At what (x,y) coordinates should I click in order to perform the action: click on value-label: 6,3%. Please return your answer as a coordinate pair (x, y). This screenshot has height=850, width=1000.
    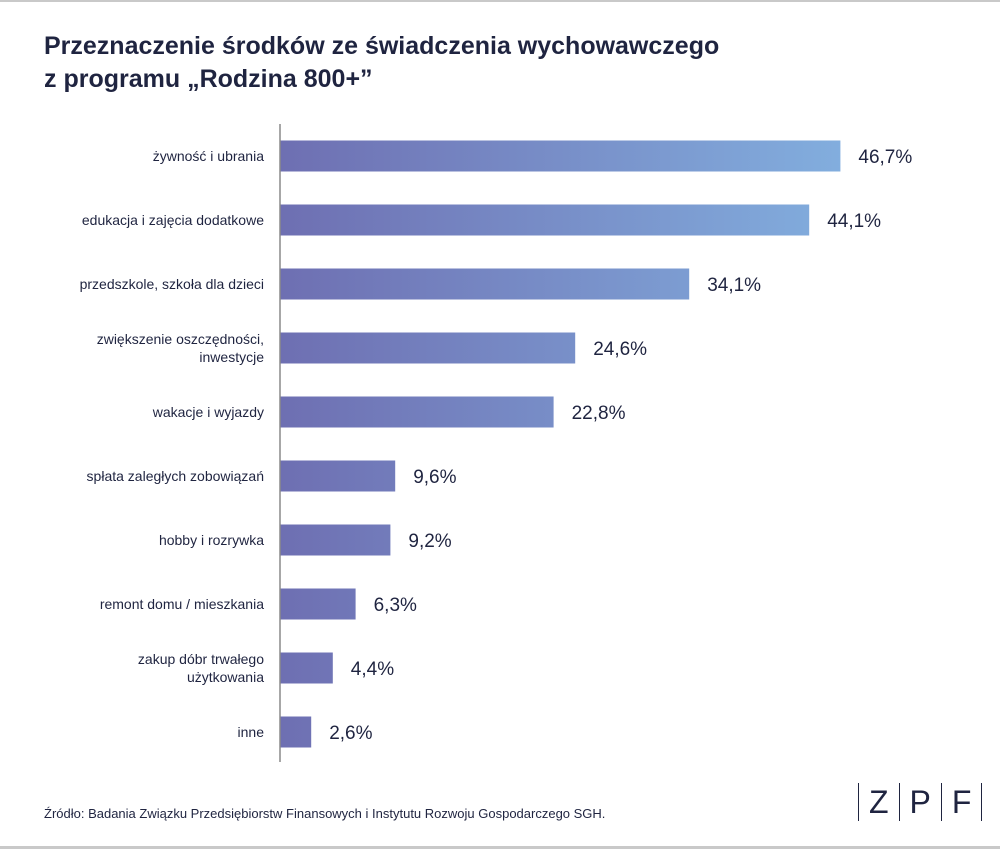
    Looking at the image, I should click on (395, 605).